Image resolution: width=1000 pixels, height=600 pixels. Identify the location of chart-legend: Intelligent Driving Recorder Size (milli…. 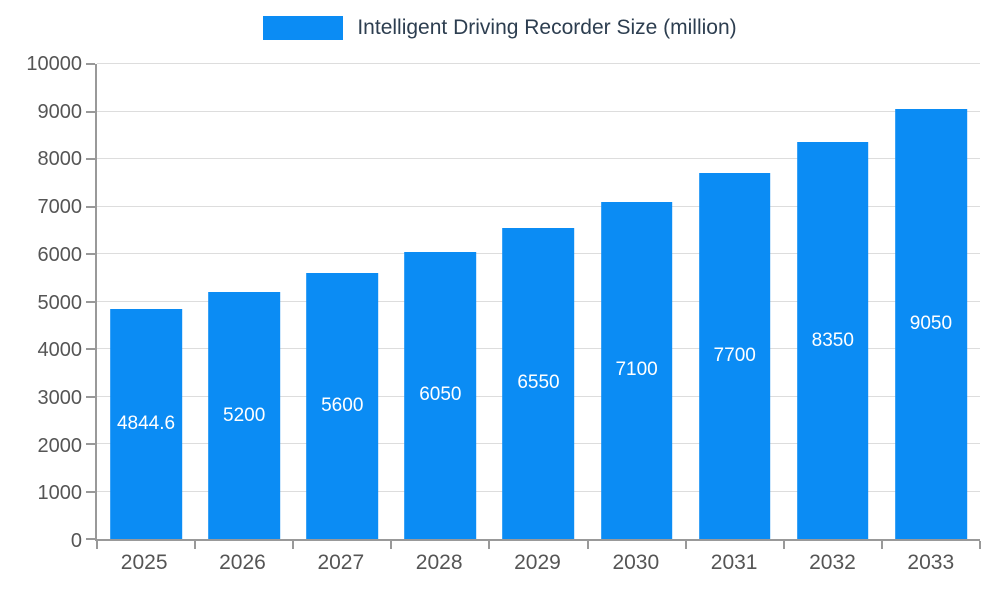
(500, 28).